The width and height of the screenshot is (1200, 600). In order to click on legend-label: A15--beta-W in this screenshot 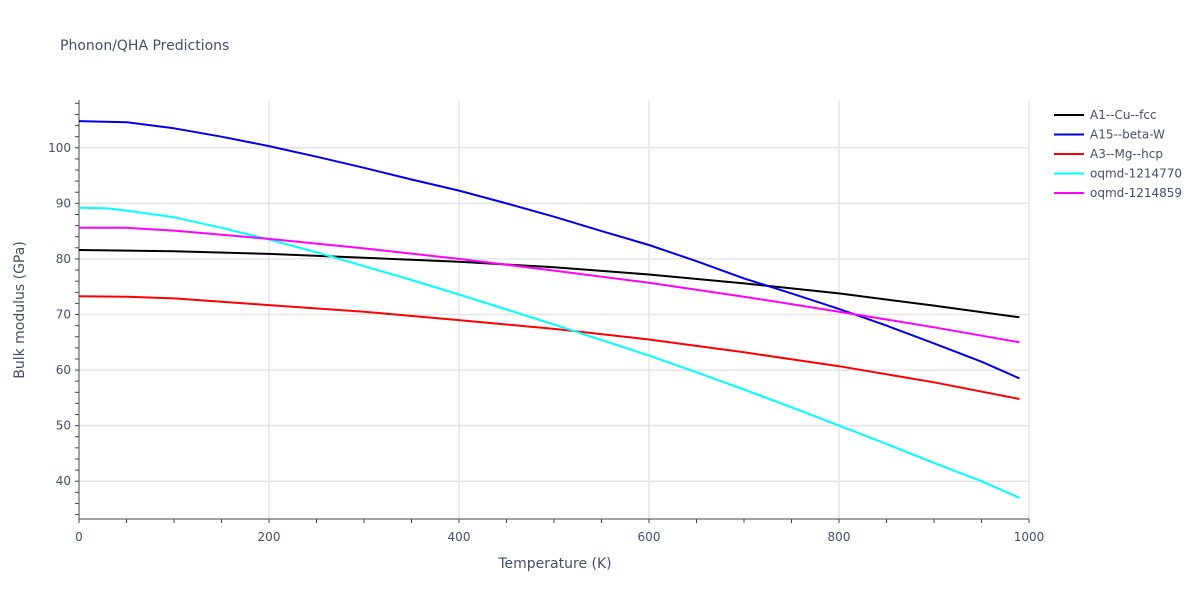, I will do `click(1127, 135)`.